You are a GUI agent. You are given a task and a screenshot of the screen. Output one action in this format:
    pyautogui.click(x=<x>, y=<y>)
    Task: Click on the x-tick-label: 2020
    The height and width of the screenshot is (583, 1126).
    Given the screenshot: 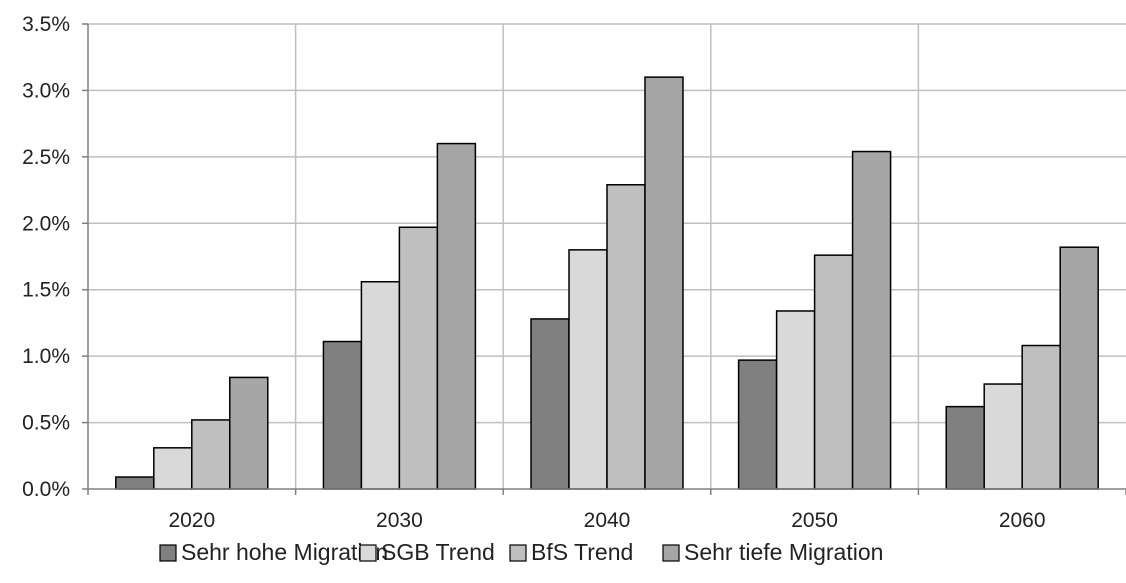 What is the action you would take?
    pyautogui.click(x=191, y=520)
    